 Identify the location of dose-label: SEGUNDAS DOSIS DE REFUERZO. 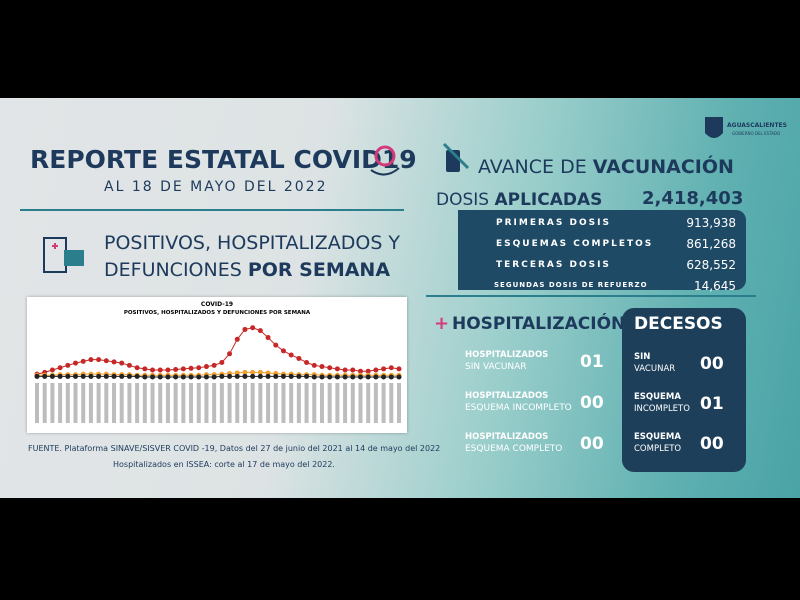
(571, 285).